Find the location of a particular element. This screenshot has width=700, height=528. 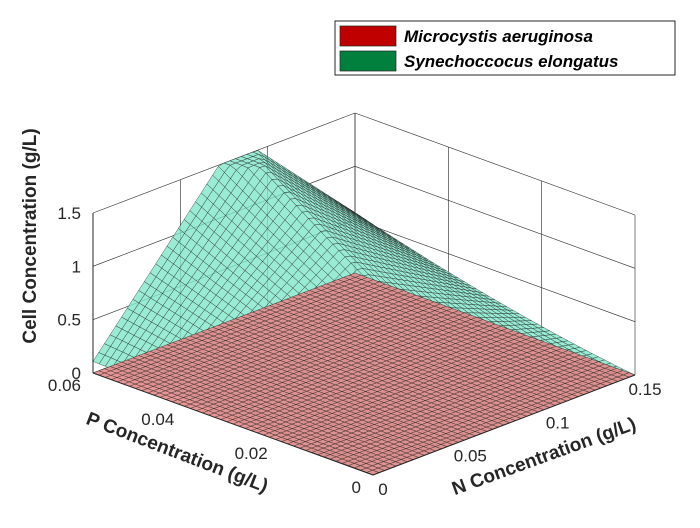

z-tick-label: 1.5 is located at coordinates (69, 213).